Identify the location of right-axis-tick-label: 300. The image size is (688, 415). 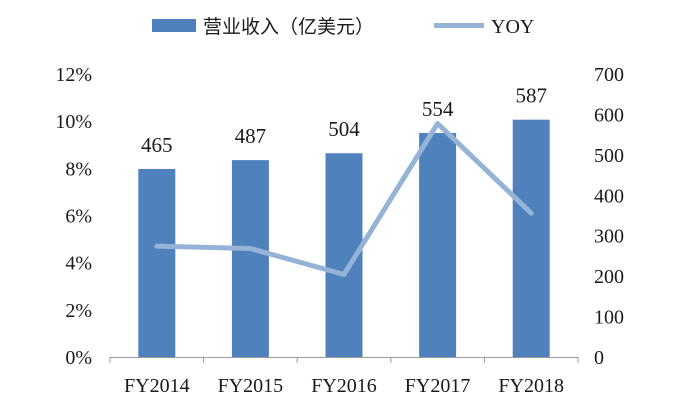
(609, 237).